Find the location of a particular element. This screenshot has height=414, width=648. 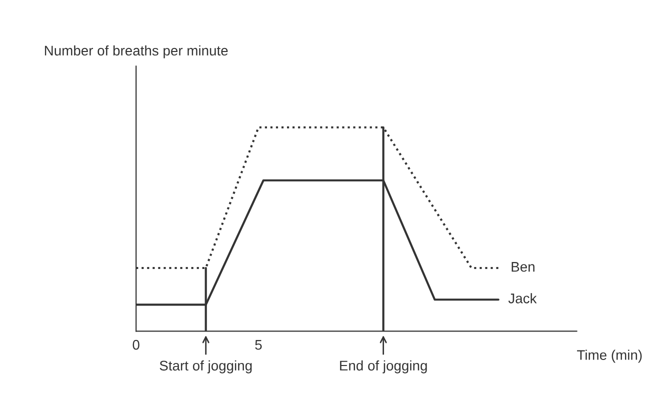

x-tick-label: 5 is located at coordinates (258, 345).